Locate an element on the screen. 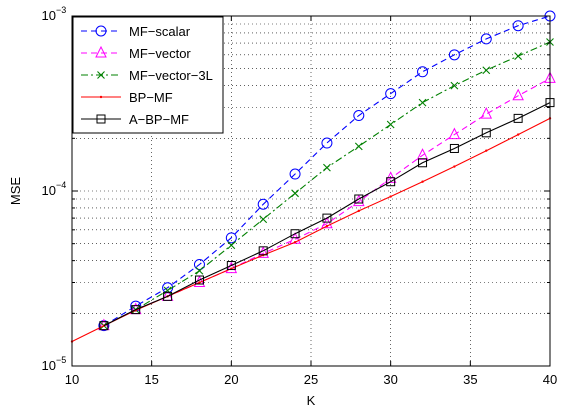  x-tick-label: 30 is located at coordinates (390, 379).